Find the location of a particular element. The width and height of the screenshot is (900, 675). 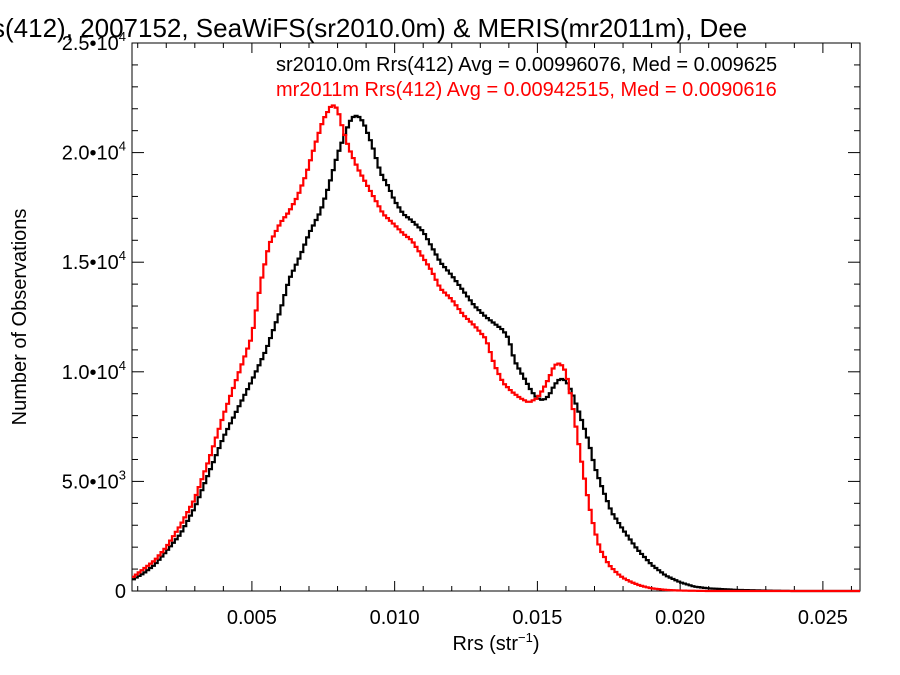

x-axis-label: Rrs (str−1) is located at coordinates (495, 642).